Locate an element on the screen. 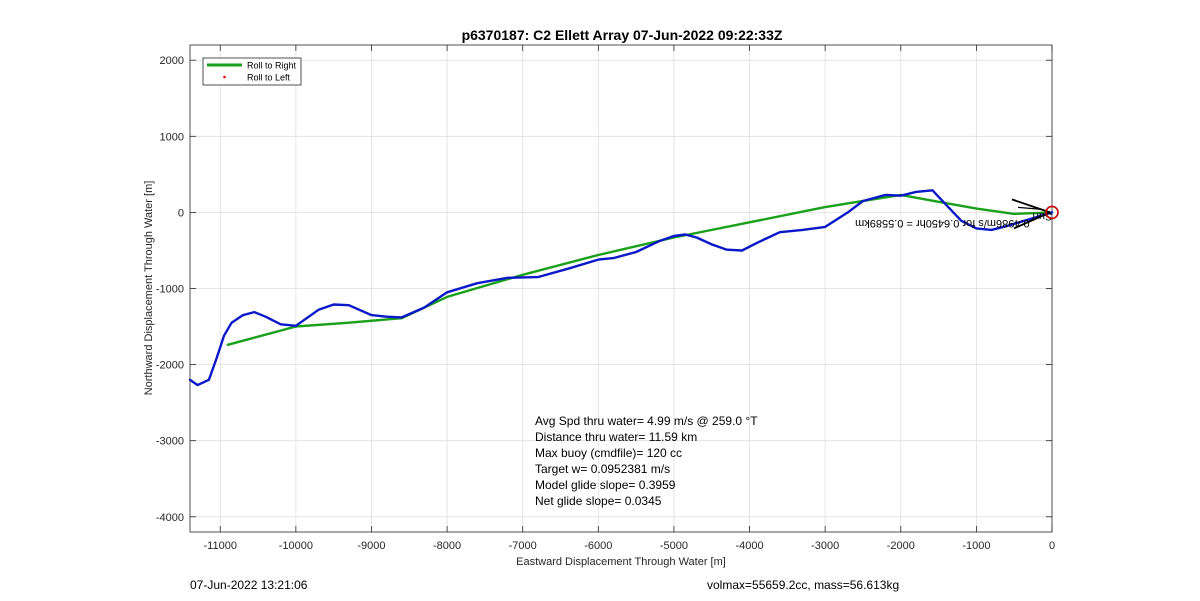 The height and width of the screenshot is (601, 1200). footer-mass-info: volmax=55659.2cc, mass=56.613kg is located at coordinates (803, 585).